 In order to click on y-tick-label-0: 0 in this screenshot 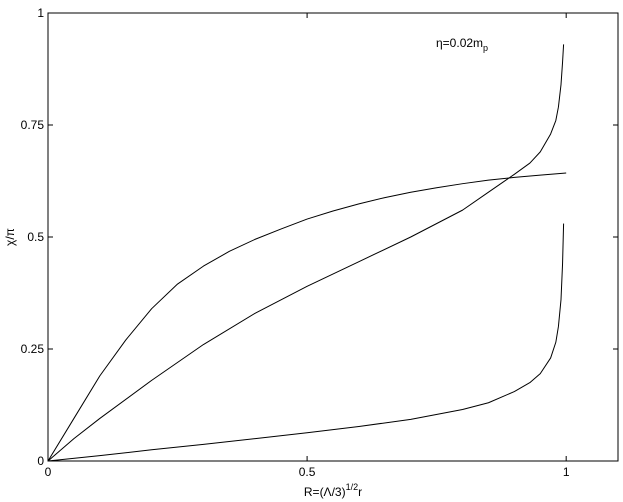, I will do `click(40, 461)`.